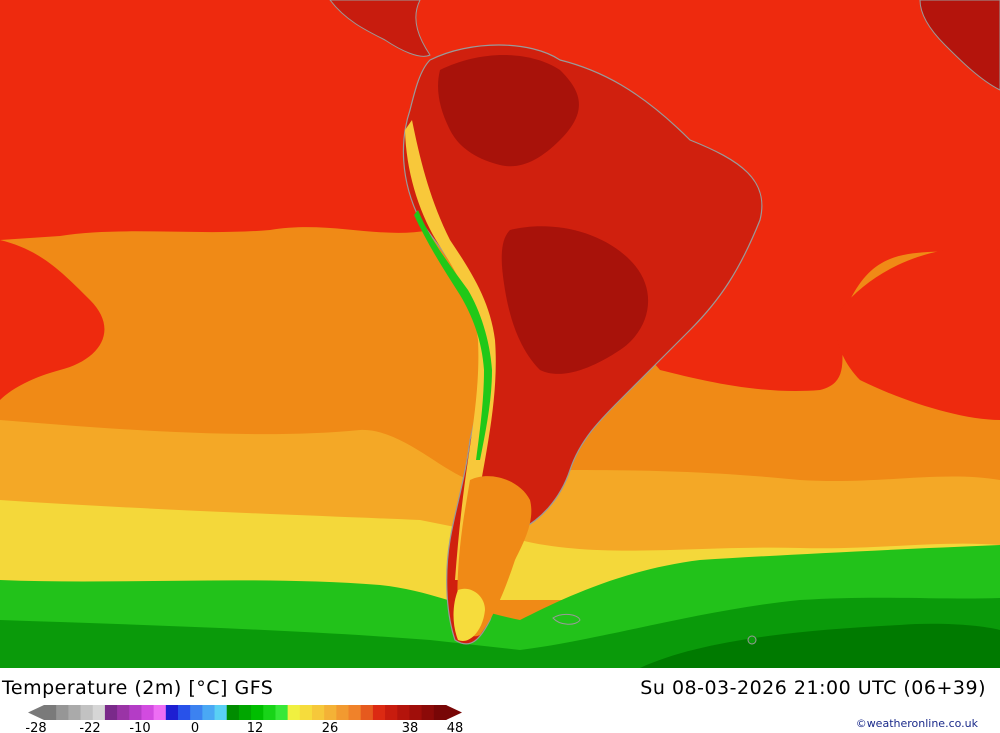 This screenshot has width=1000, height=733. I want to click on andes-cool-strip, so click(450, 350).